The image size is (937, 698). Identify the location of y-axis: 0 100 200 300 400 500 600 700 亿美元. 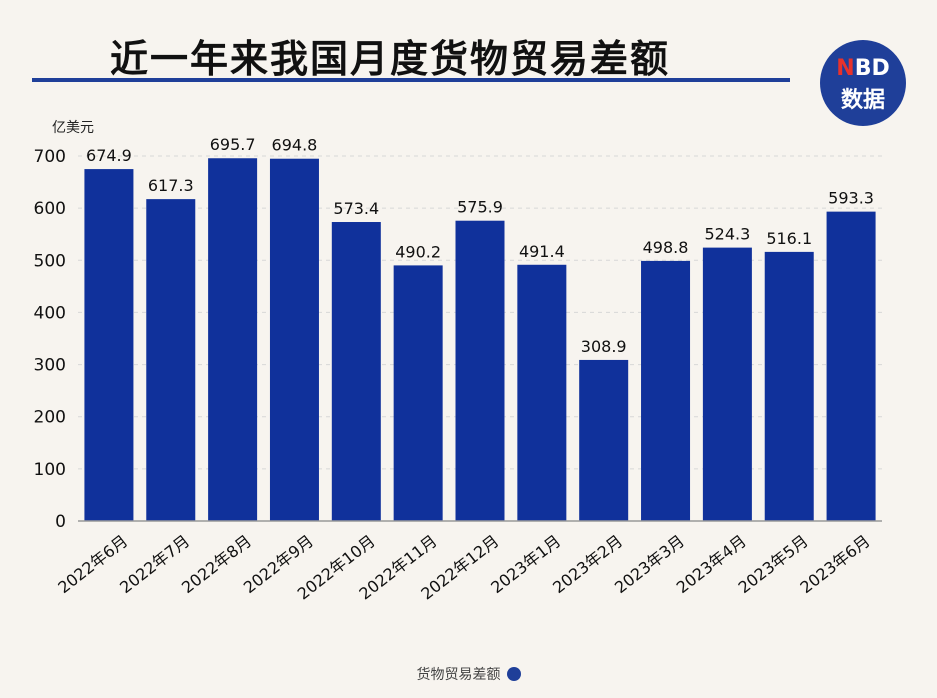
(64, 326).